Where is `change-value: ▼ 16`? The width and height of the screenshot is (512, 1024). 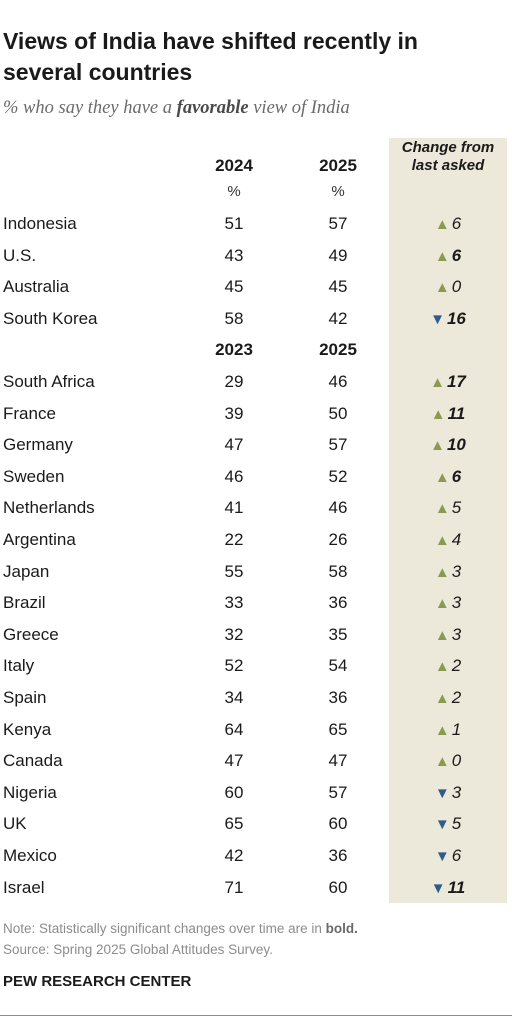 change-value: ▼ 16 is located at coordinates (448, 319).